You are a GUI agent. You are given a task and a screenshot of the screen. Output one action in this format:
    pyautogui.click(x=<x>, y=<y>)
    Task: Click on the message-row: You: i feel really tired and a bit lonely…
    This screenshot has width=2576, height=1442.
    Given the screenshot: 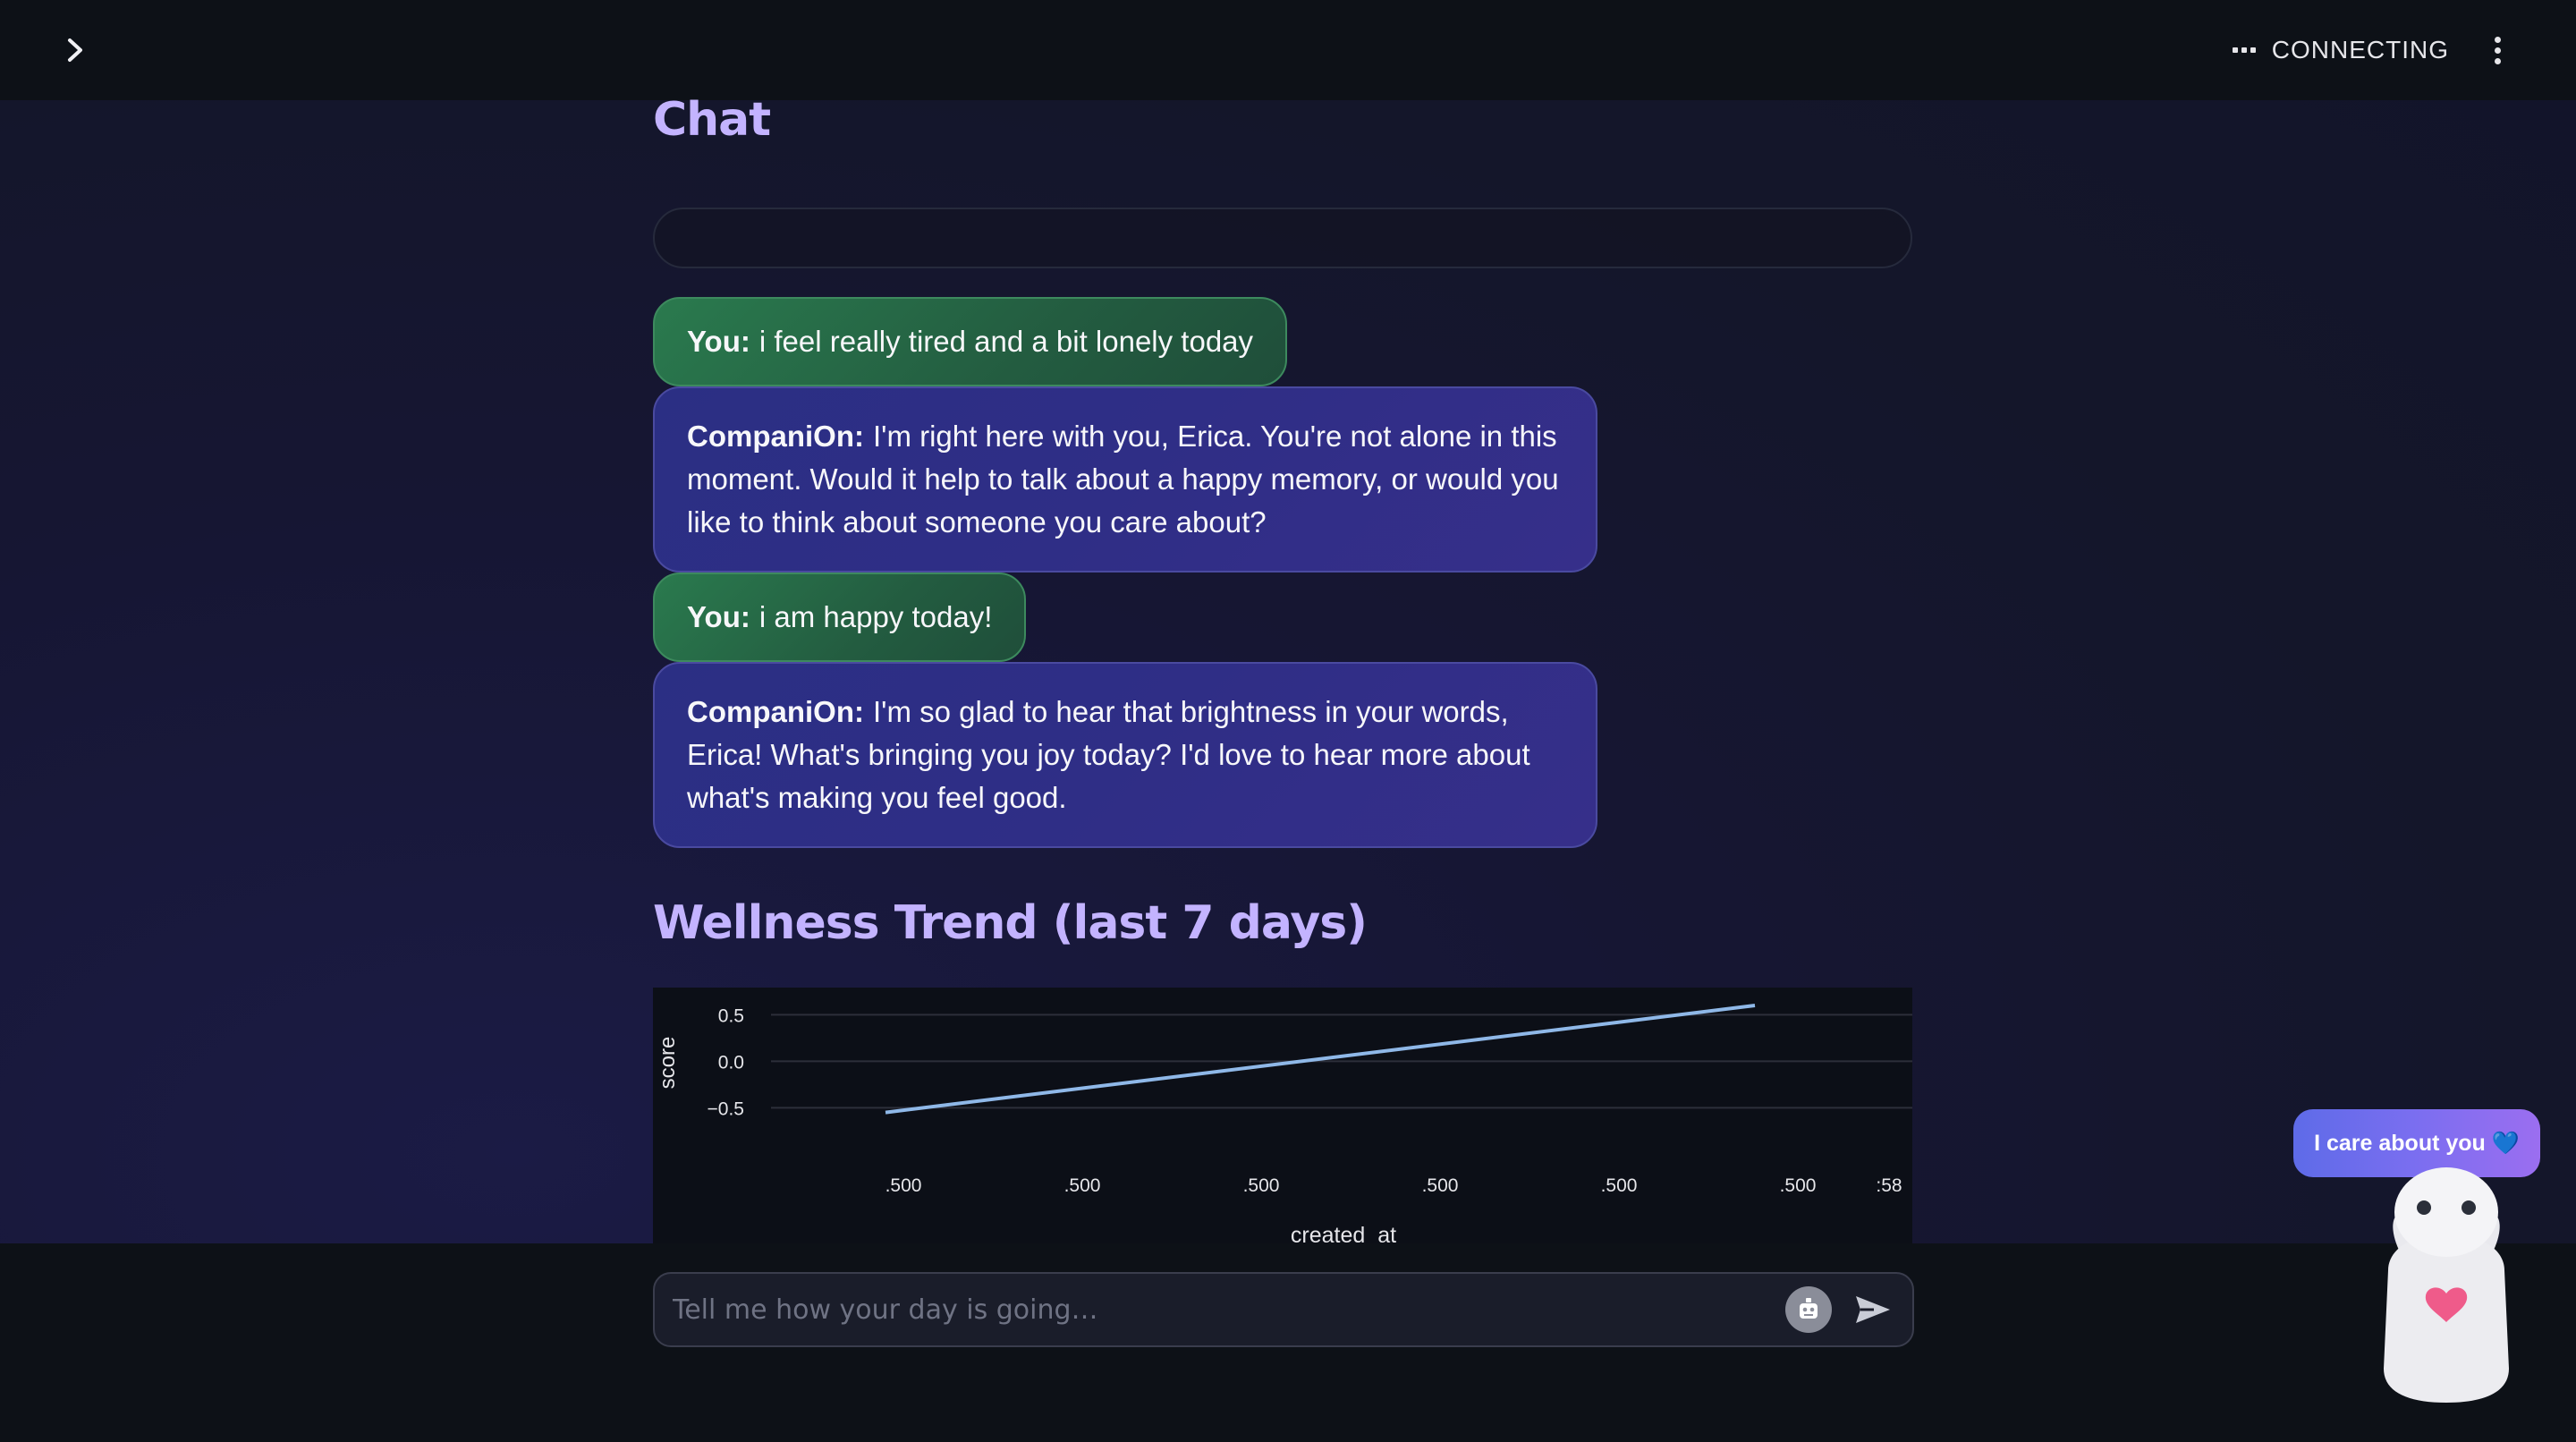 What is the action you would take?
    pyautogui.click(x=1282, y=341)
    